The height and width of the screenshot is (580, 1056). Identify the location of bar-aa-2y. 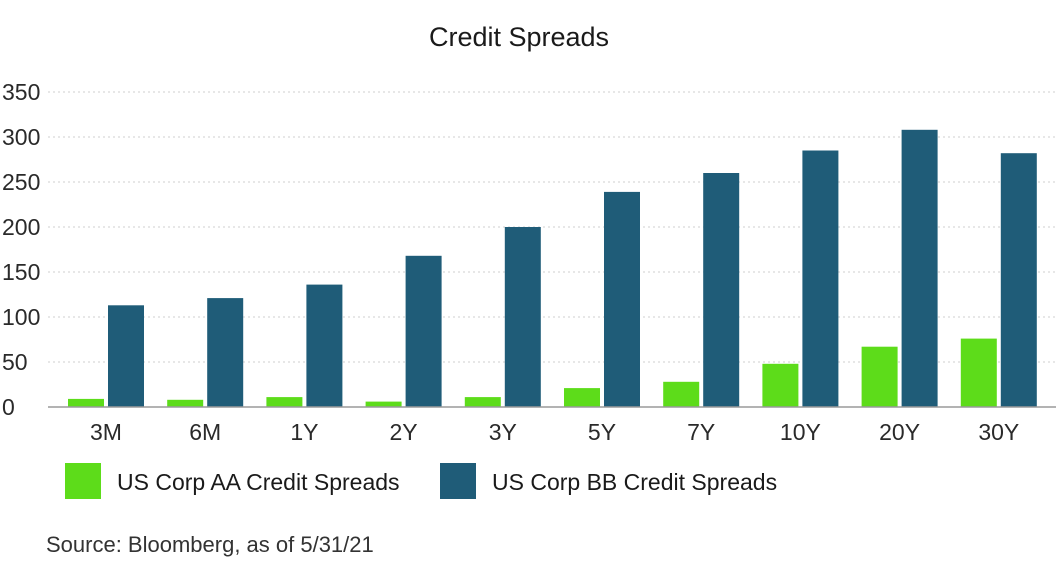
(383, 404).